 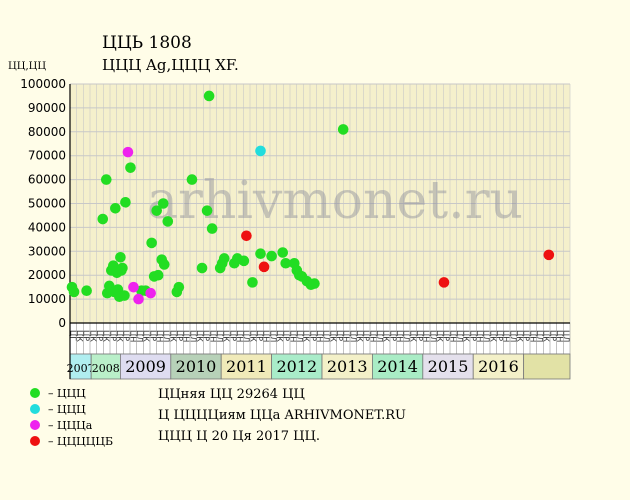 I want to click on column-label: ЦГ, so click(x=72, y=335).